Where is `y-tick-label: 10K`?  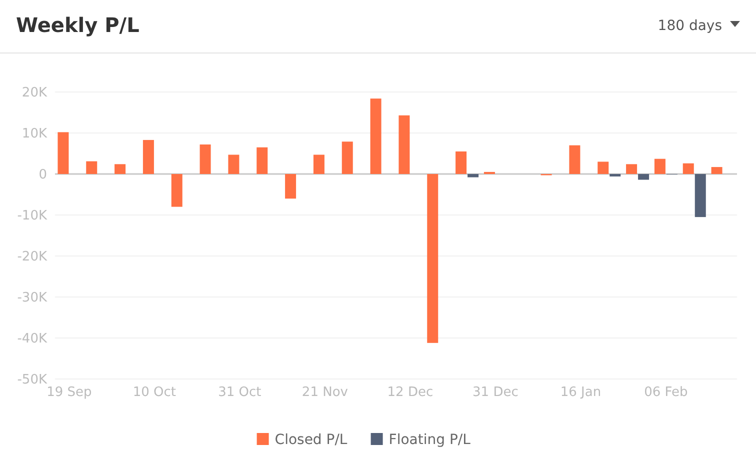
y-tick-label: 10K is located at coordinates (35, 134).